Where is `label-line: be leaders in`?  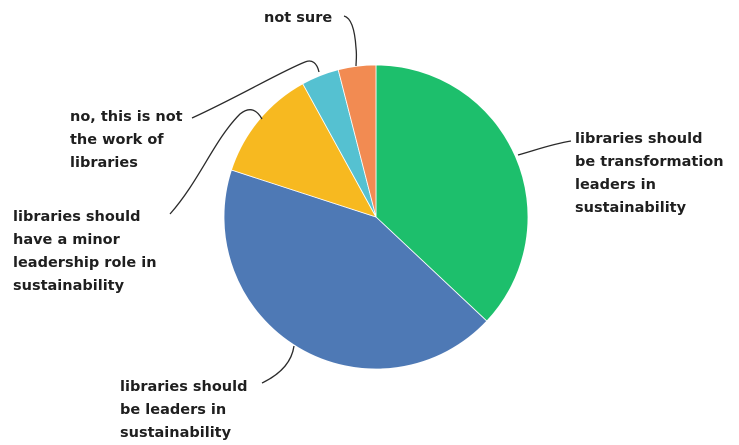
label-line: be leaders in is located at coordinates (173, 410).